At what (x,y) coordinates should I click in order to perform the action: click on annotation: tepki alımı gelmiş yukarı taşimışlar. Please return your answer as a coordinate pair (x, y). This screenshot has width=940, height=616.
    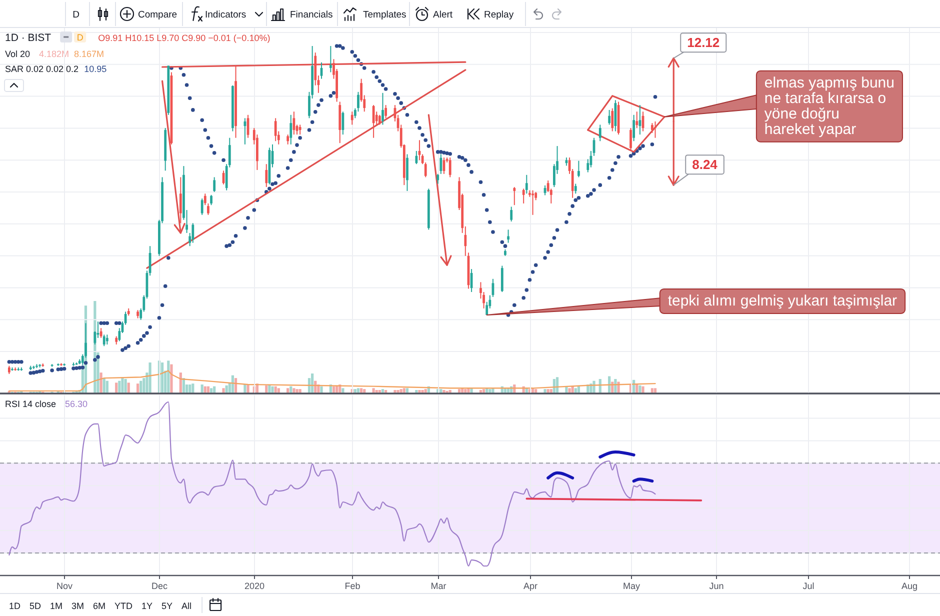
    Looking at the image, I should click on (783, 301).